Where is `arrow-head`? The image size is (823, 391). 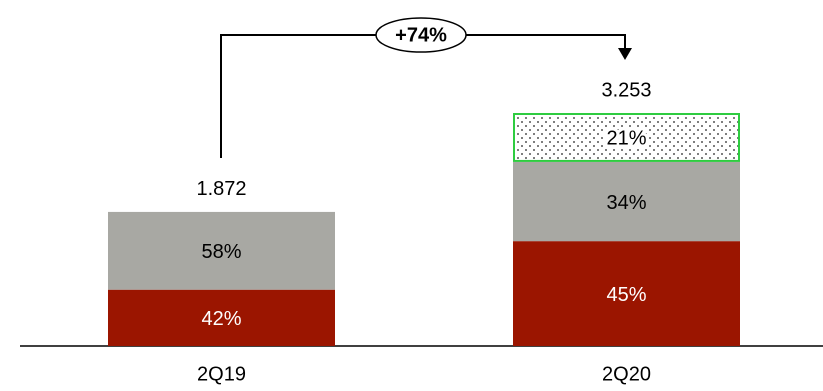
arrow-head is located at coordinates (625, 54).